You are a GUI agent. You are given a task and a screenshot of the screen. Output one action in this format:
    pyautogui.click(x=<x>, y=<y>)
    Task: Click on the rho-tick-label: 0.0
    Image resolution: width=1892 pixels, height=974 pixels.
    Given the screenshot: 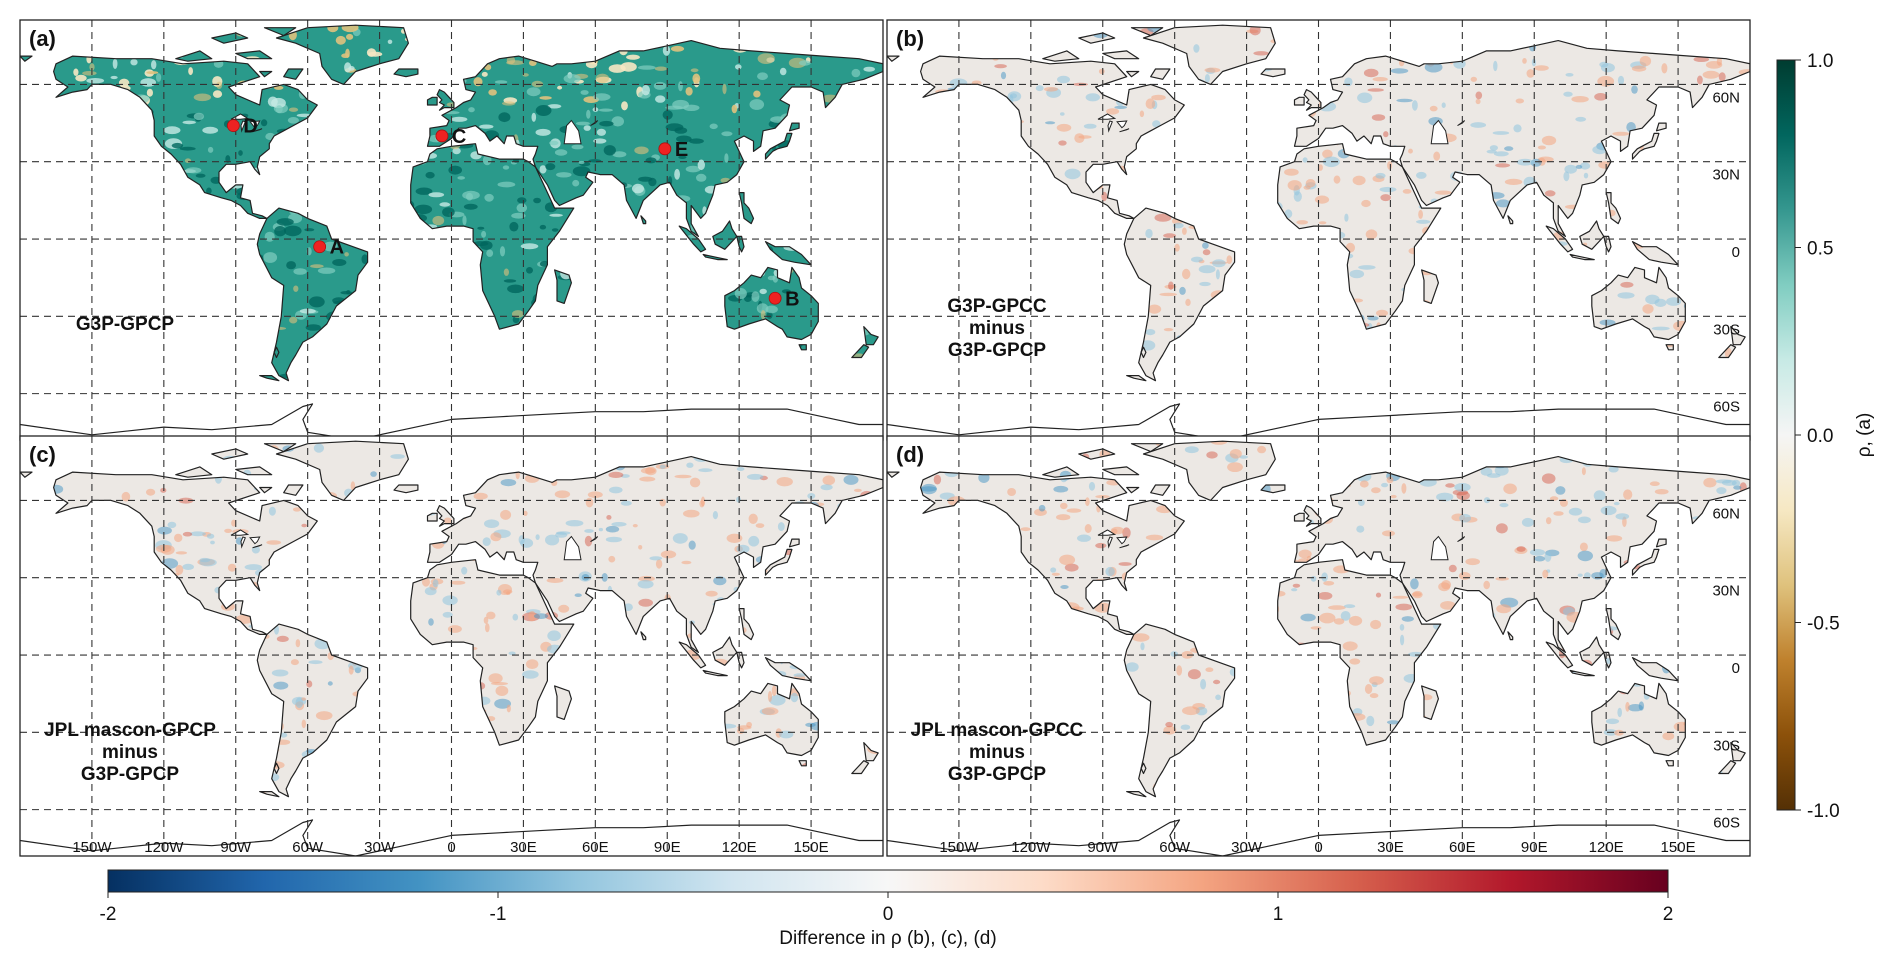 What is the action you would take?
    pyautogui.click(x=1820, y=436)
    